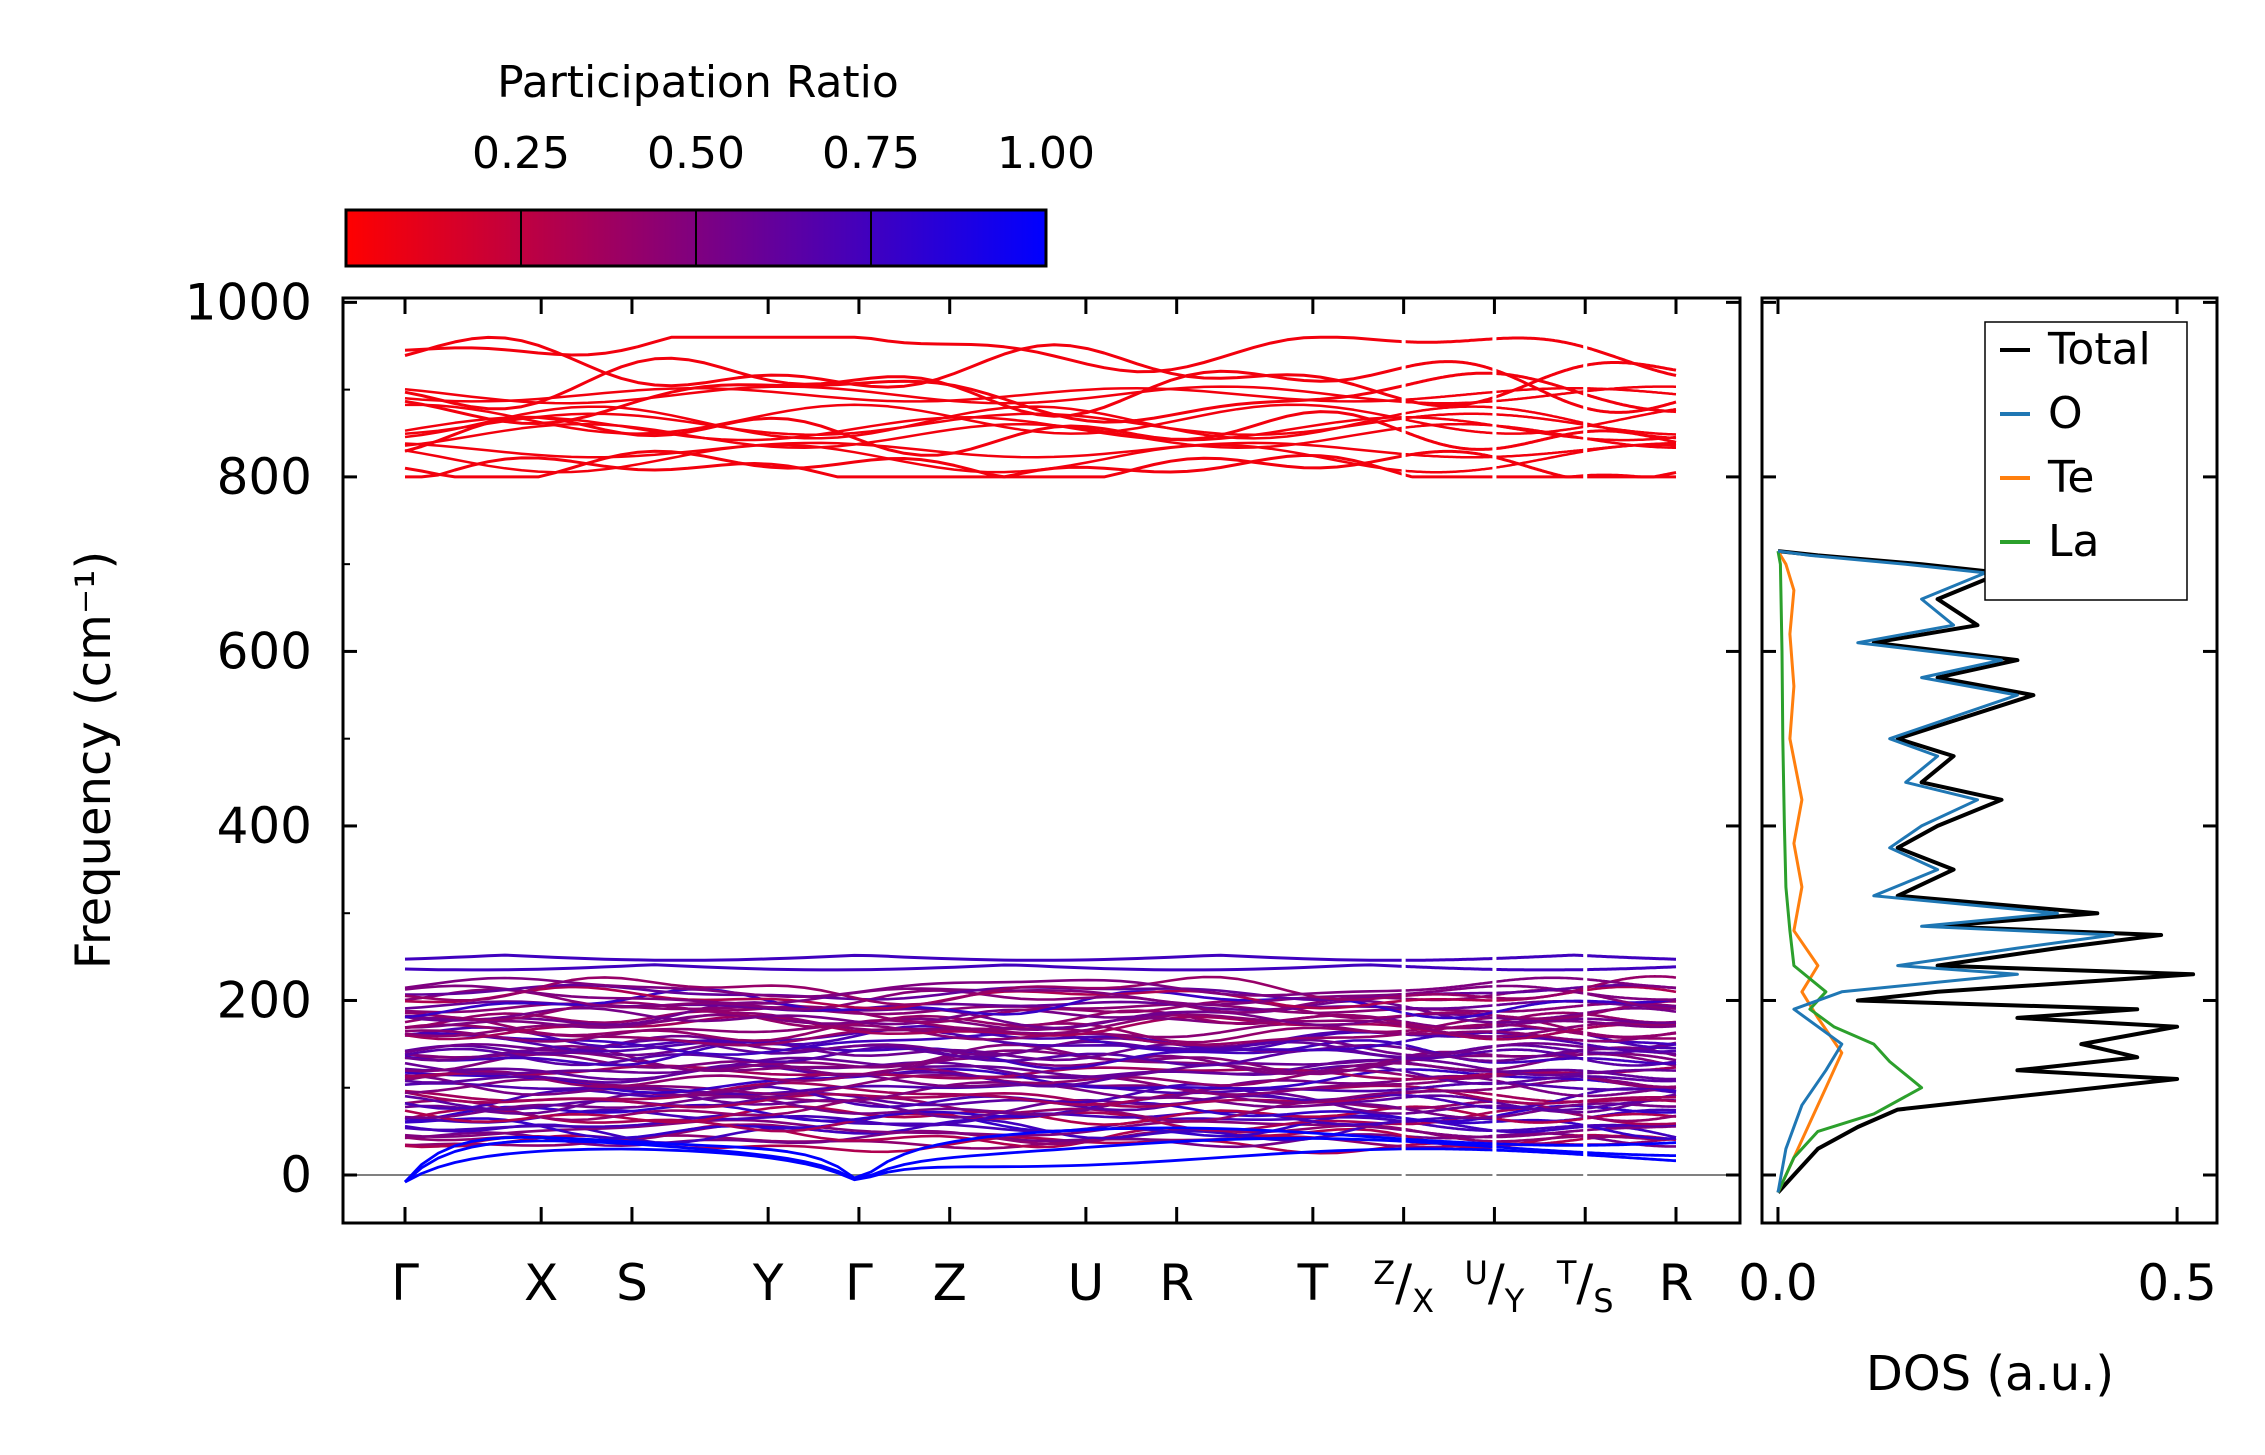  Describe the element at coordinates (94, 760) in the screenshot. I see `band-y-axis-title: Frequency (cm⁻¹)` at that location.